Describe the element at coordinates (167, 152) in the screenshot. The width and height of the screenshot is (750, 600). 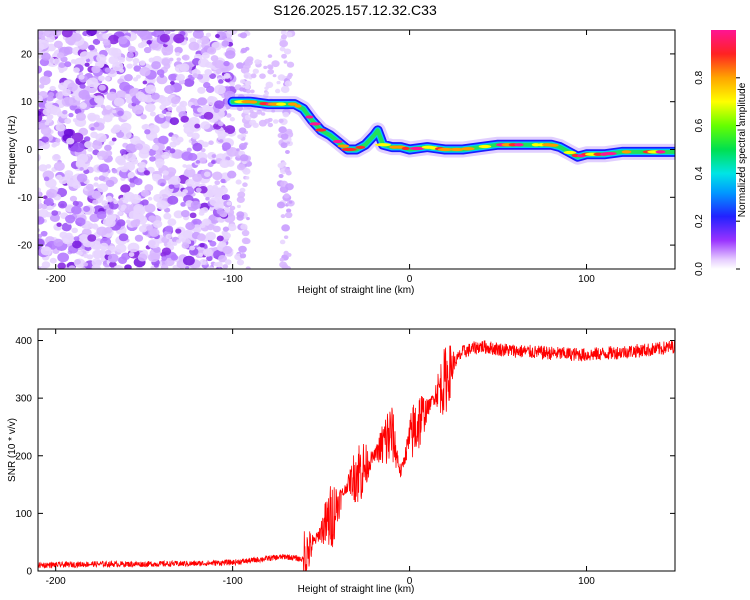
I see `spectral-scatter-layer` at that location.